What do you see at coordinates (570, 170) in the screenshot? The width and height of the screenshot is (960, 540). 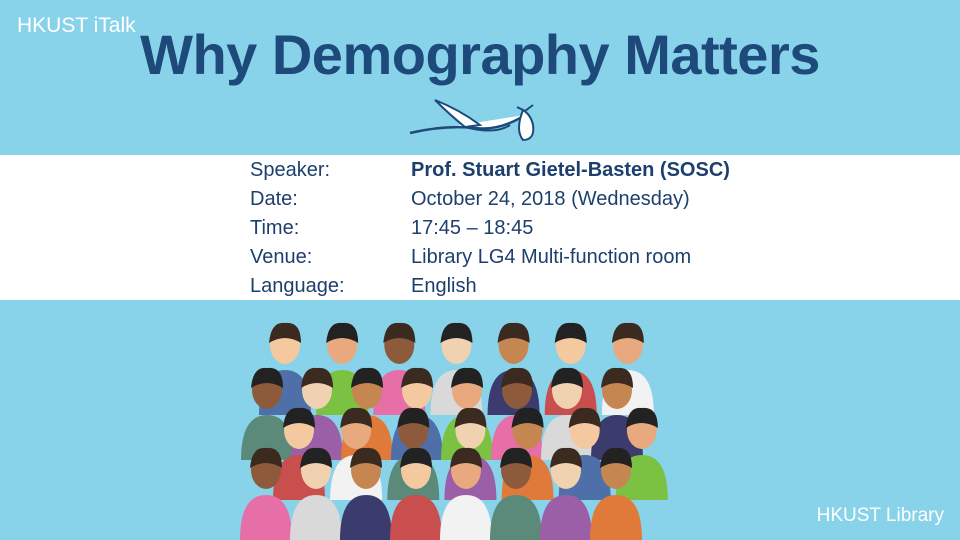 I see `detail-value: Prof. Stuart Gietel-Basten (SOSC)` at bounding box center [570, 170].